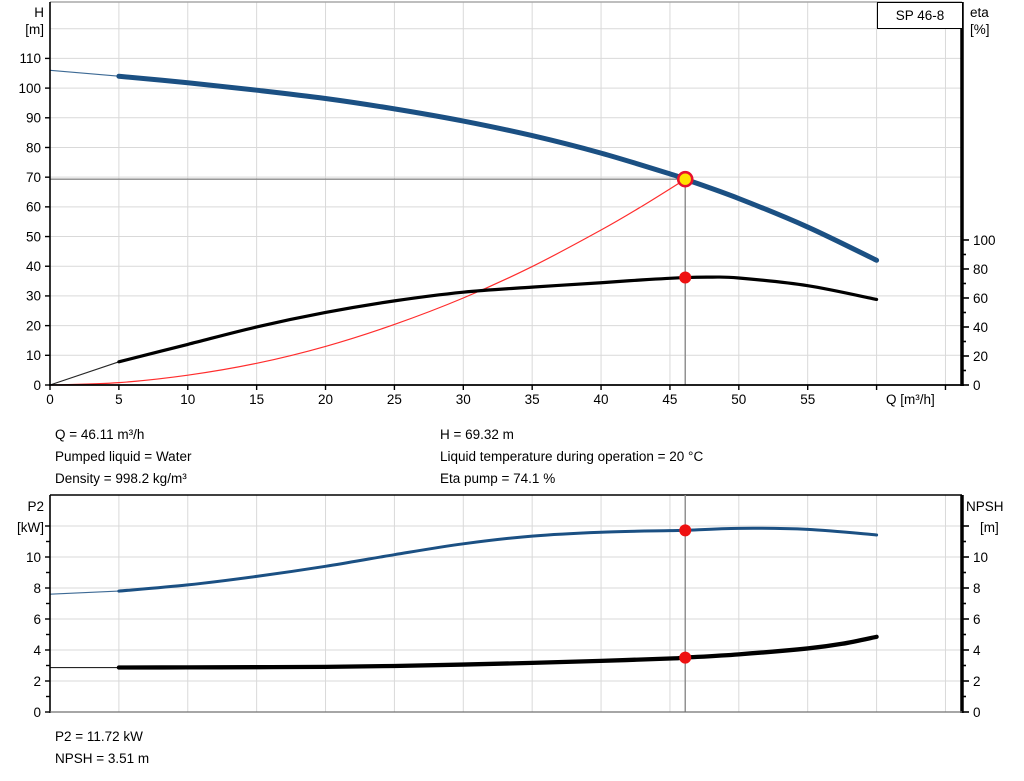 The height and width of the screenshot is (781, 1024). Describe the element at coordinates (26, 21) in the screenshot. I see `h-axis-title: H [m]` at that location.